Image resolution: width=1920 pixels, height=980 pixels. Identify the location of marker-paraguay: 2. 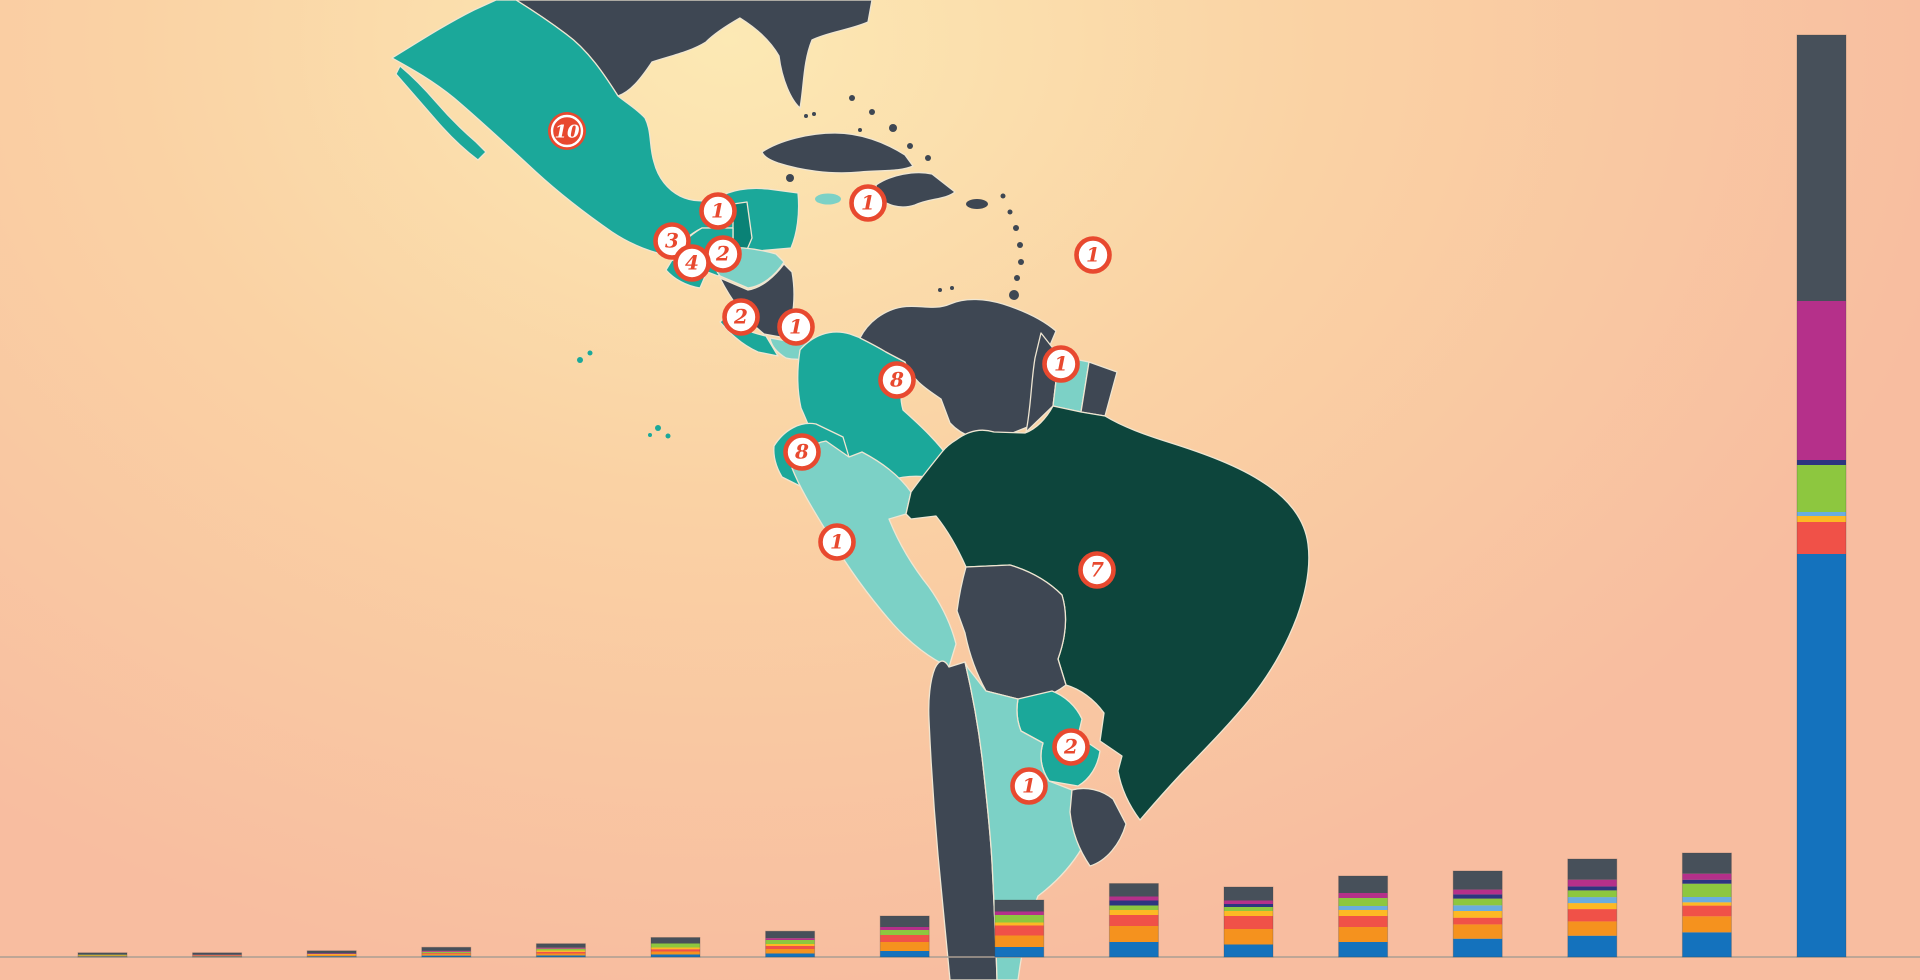
(1071, 747).